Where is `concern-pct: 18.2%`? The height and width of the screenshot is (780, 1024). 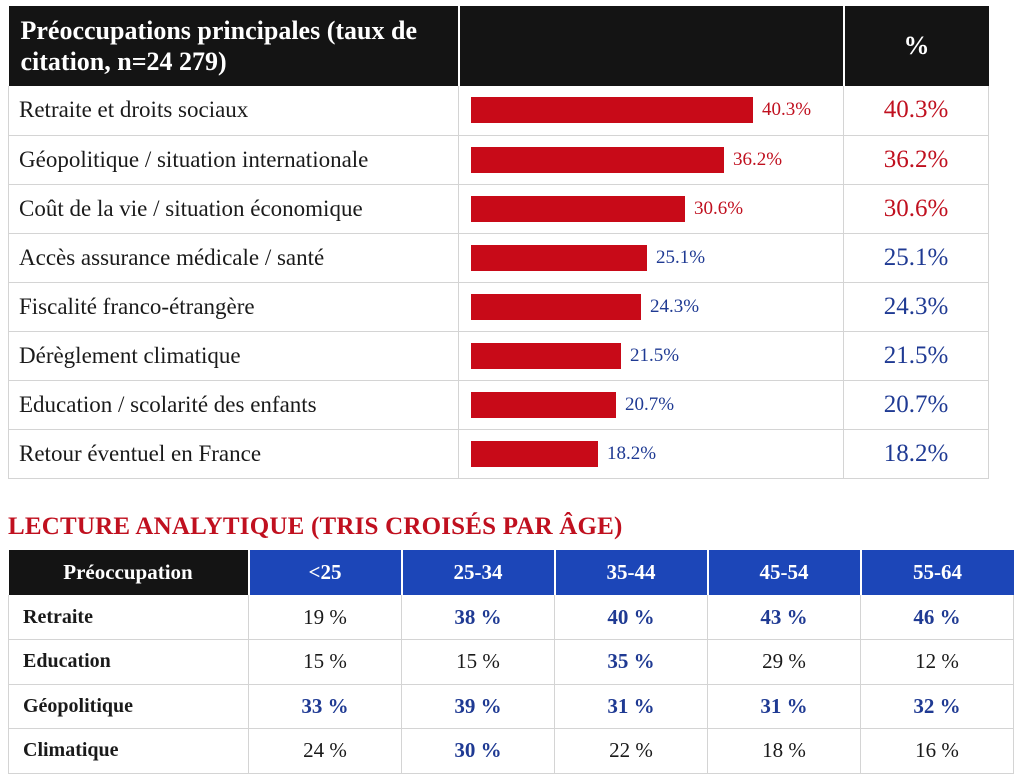 concern-pct: 18.2% is located at coordinates (916, 454).